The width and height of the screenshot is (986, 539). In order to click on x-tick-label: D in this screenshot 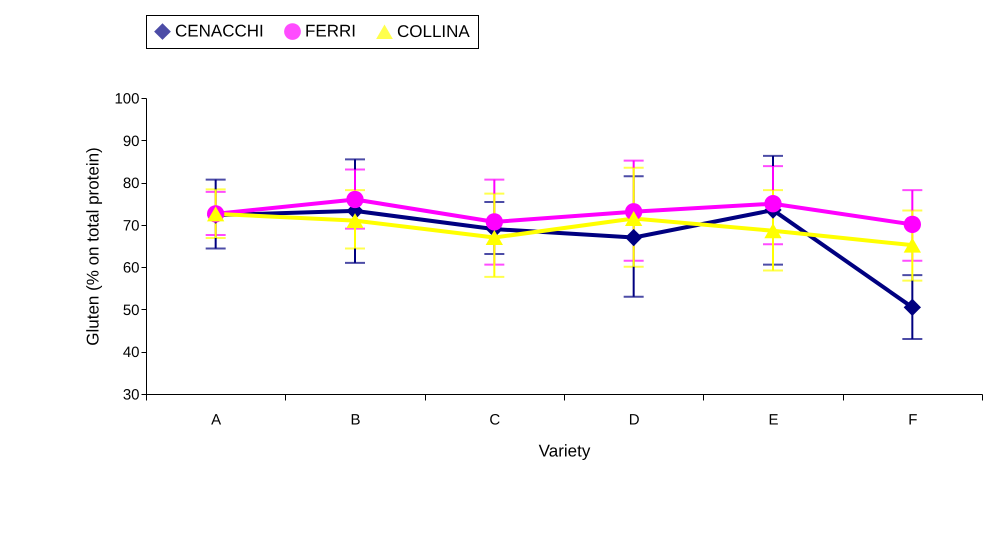, I will do `click(634, 420)`.